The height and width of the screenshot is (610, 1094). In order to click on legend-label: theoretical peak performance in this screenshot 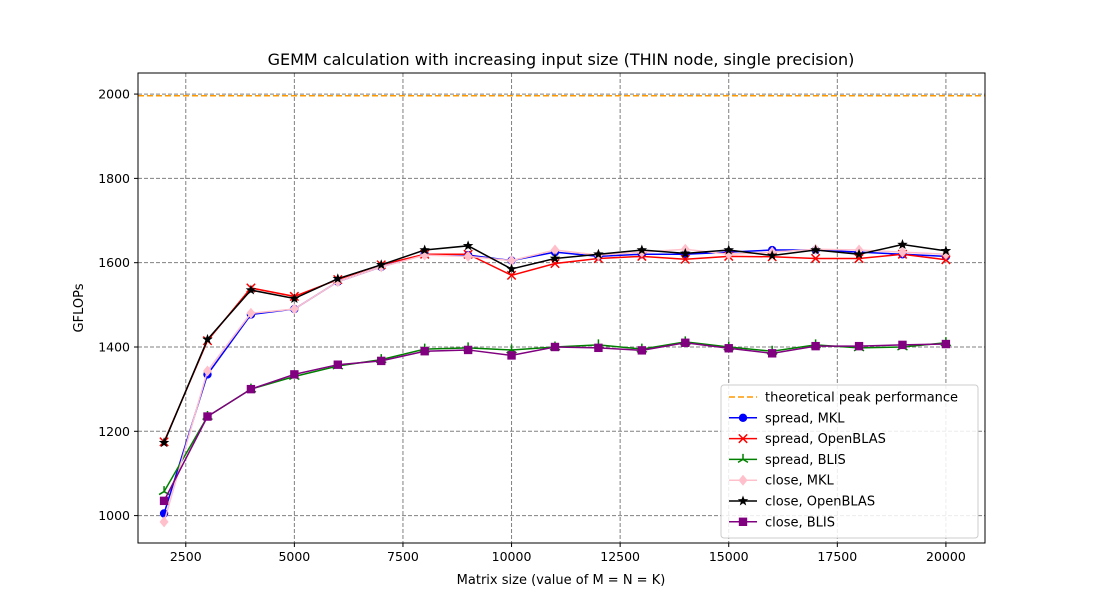, I will do `click(861, 398)`.